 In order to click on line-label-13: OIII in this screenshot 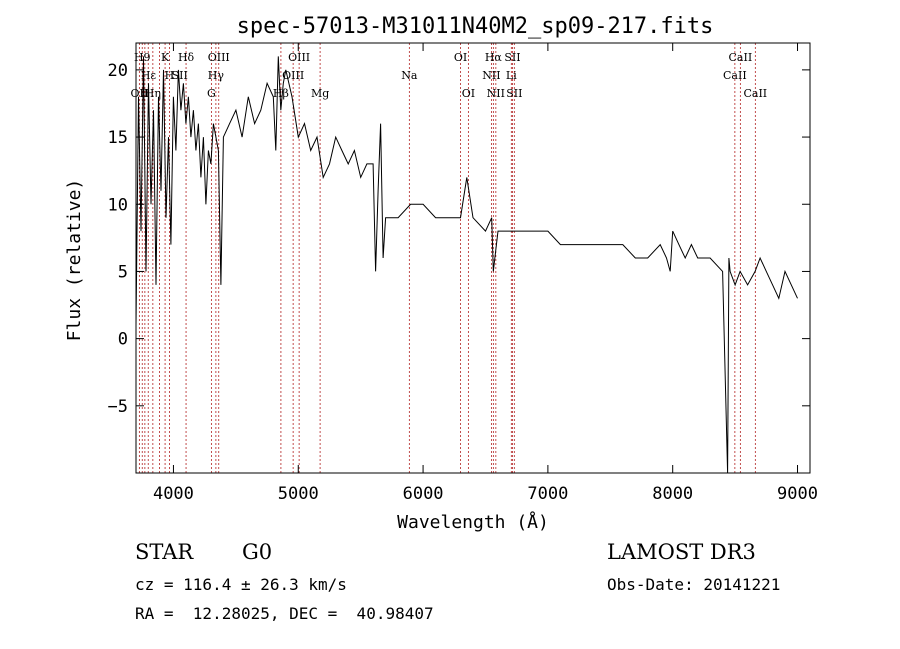, I will do `click(299, 57)`.